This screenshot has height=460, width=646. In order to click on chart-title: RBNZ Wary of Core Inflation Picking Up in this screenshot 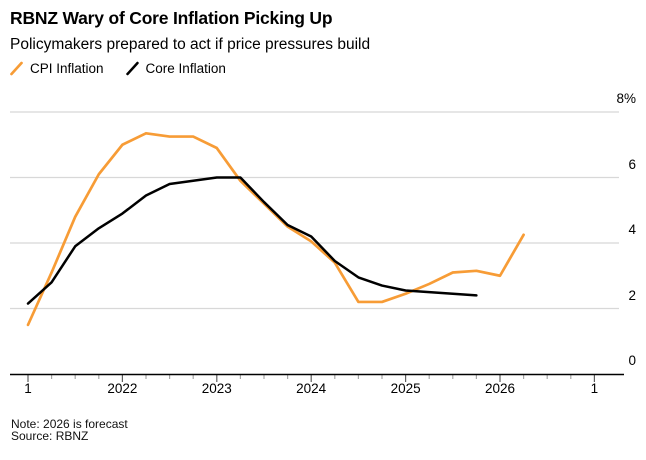, I will do `click(171, 18)`.